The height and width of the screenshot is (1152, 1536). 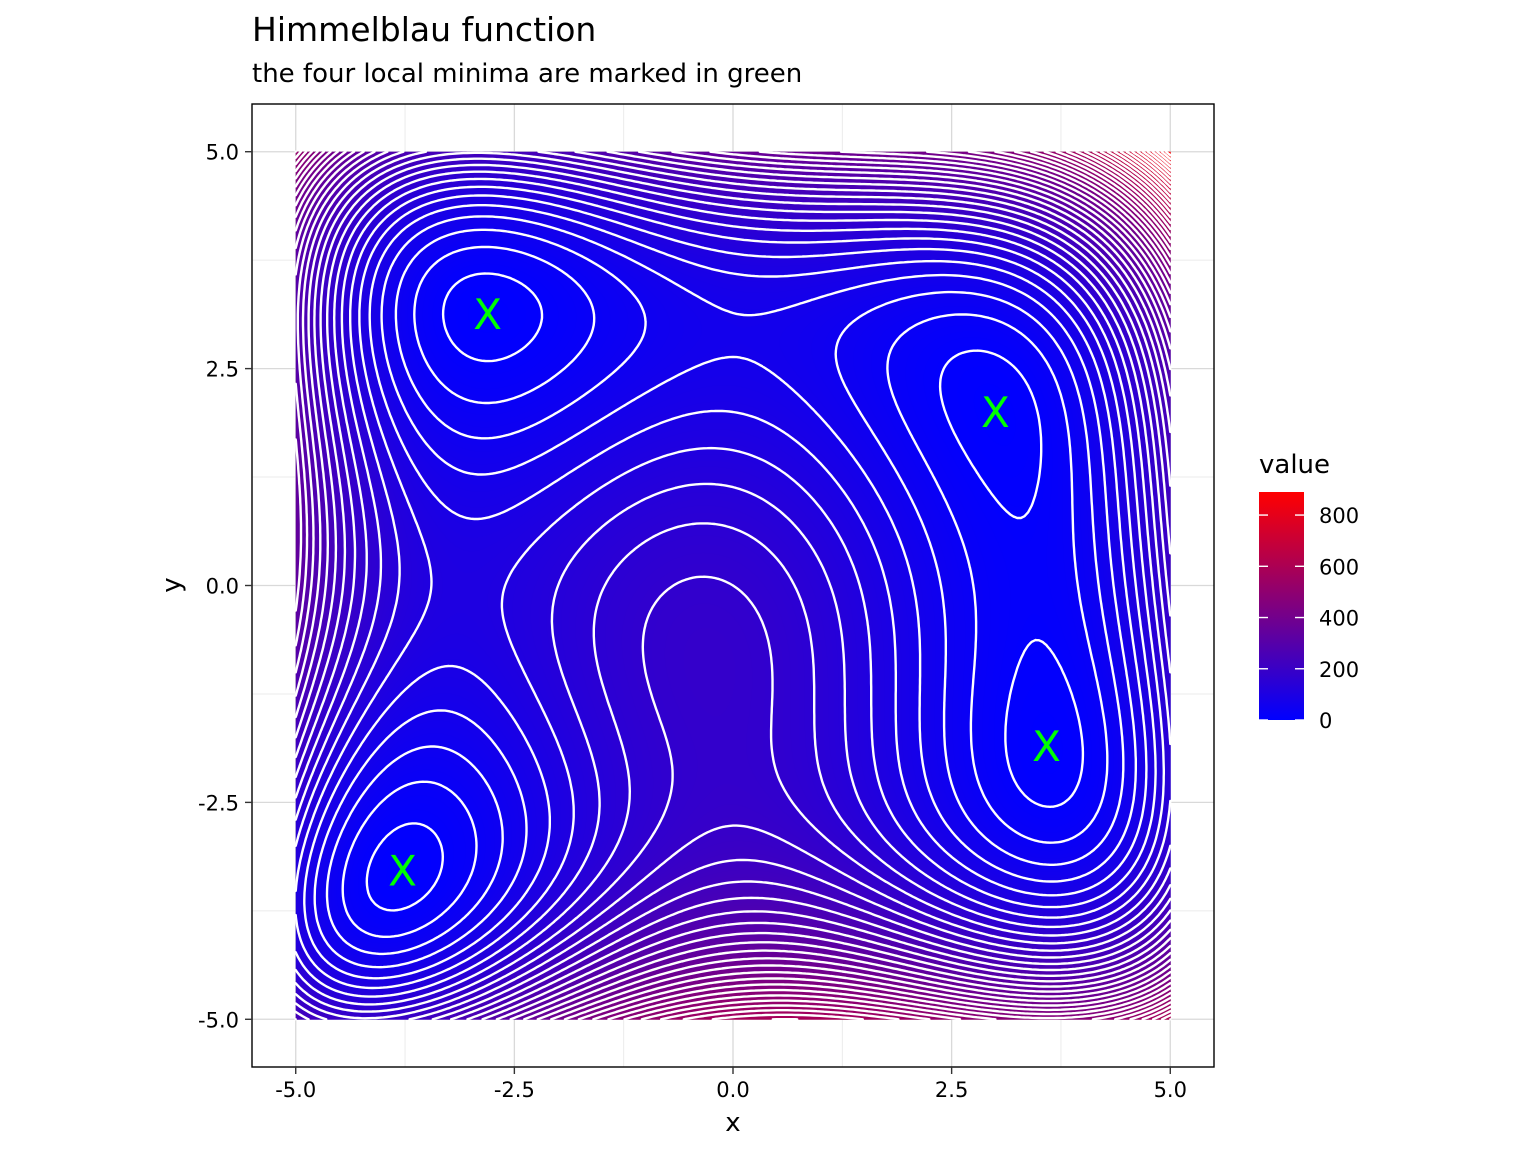 What do you see at coordinates (1339, 670) in the screenshot?
I see `legend-label: 200` at bounding box center [1339, 670].